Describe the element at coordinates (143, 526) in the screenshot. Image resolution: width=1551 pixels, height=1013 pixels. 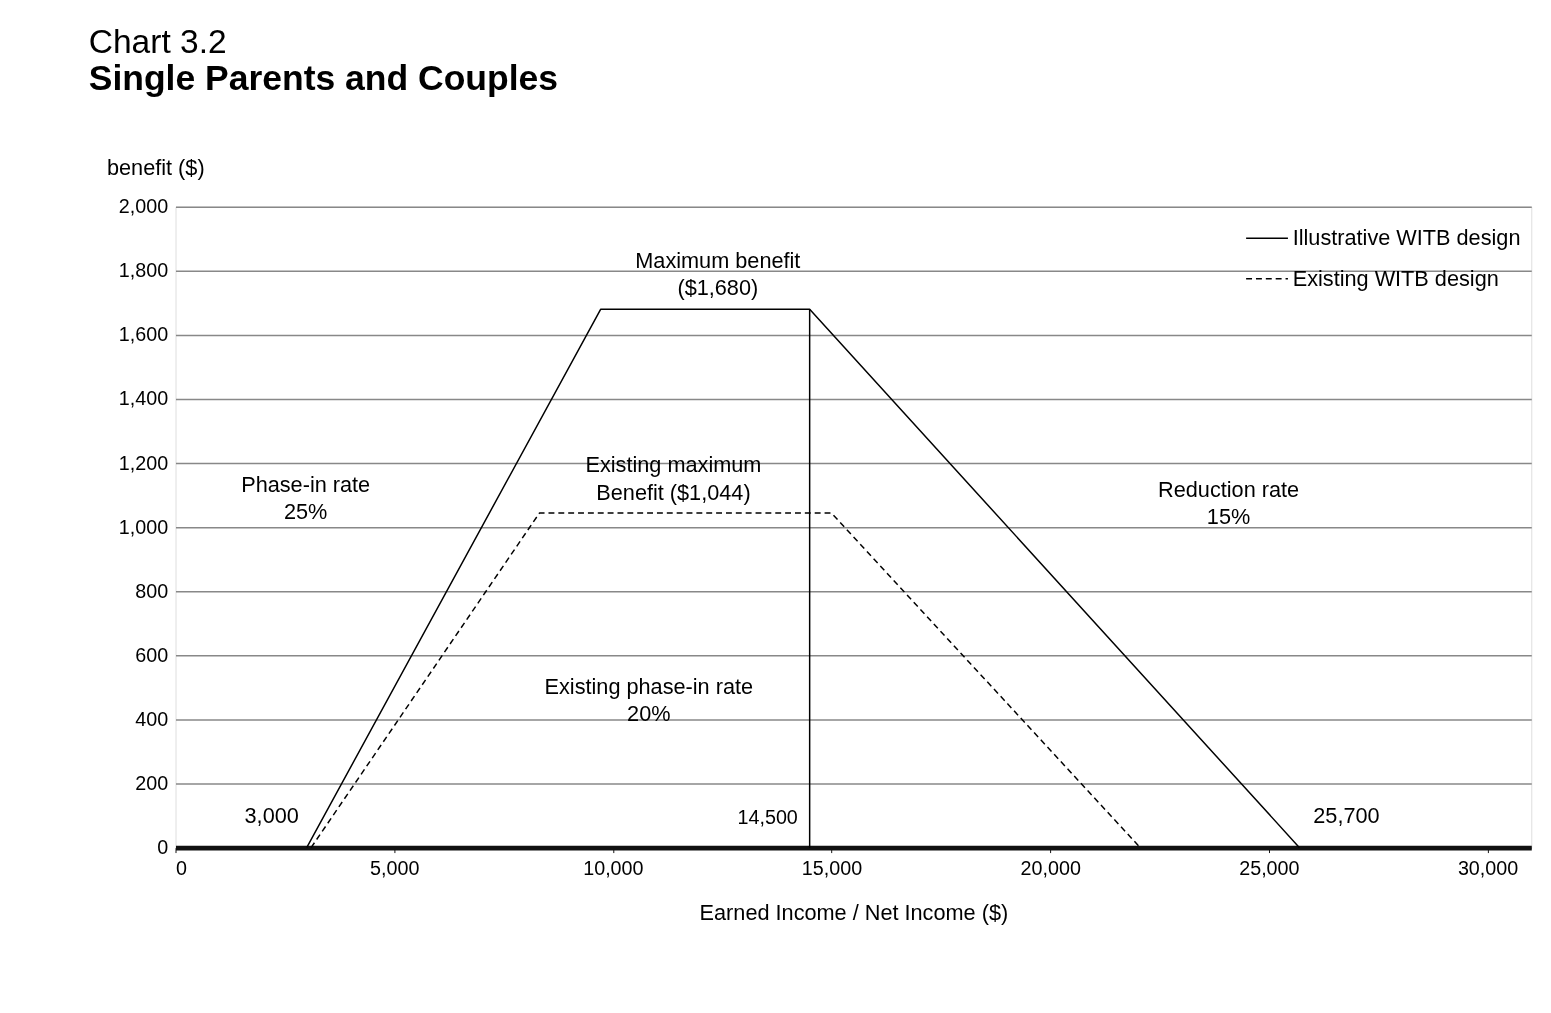
I see `y-tick-label: 1,000` at that location.